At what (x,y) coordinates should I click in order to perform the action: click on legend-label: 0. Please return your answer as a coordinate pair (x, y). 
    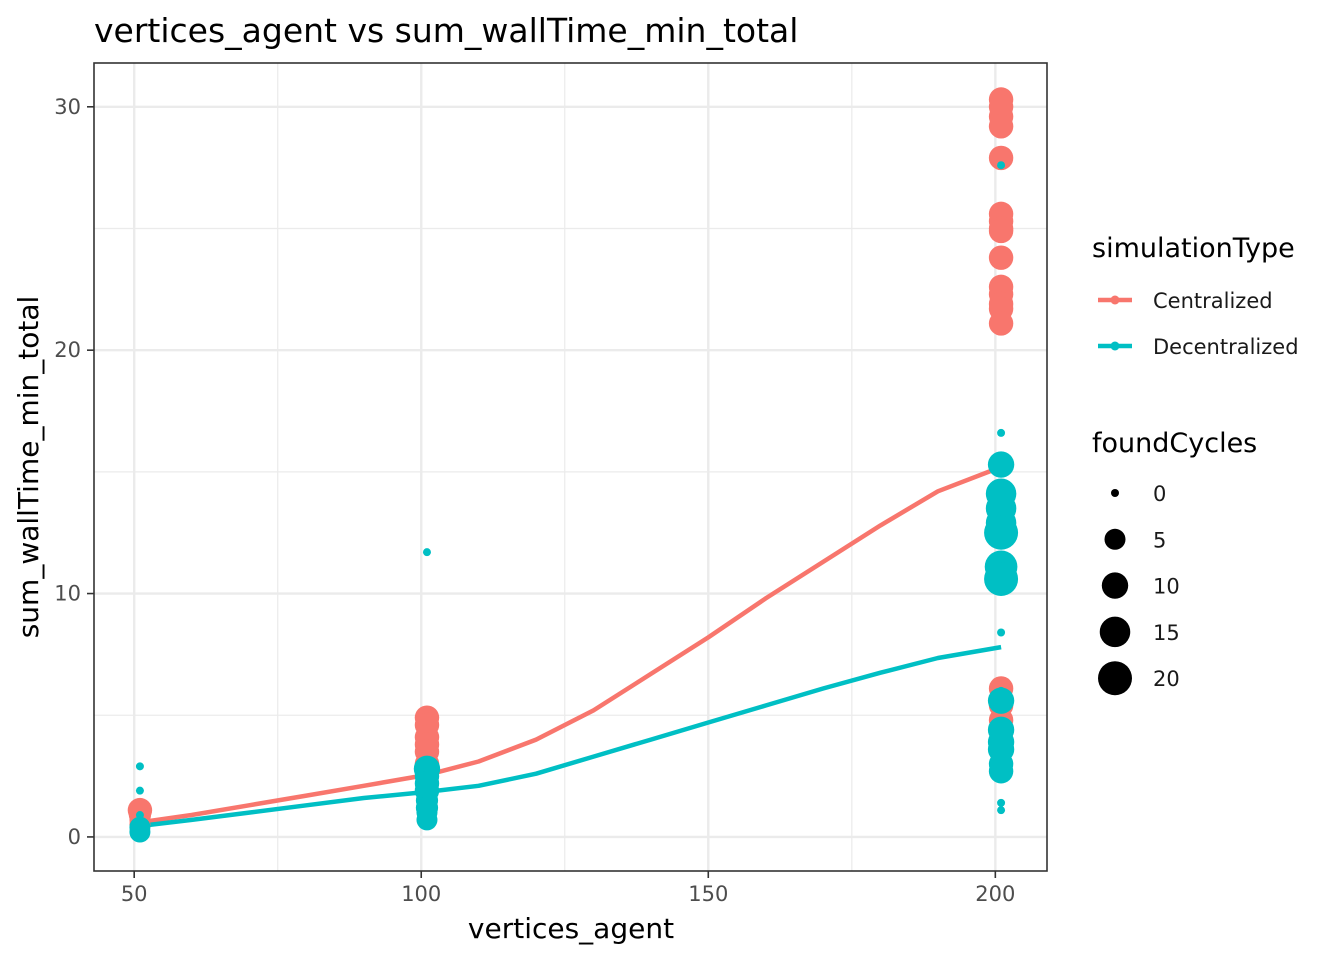
    Looking at the image, I should click on (1159, 494).